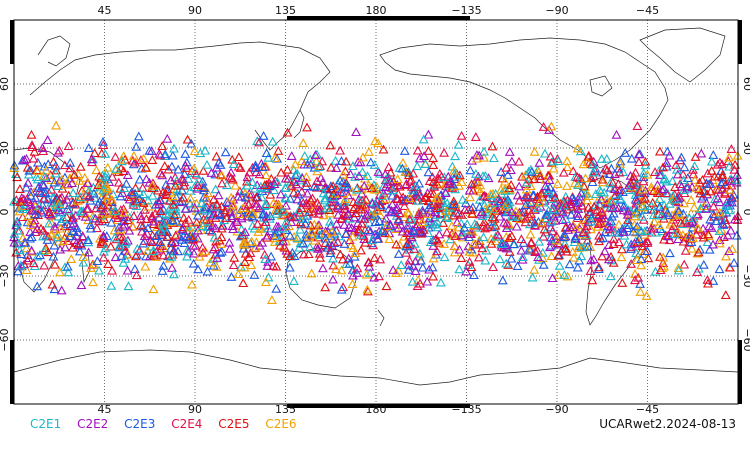 Image resolution: width=750 pixels, height=450 pixels. What do you see at coordinates (745, 84) in the screenshot?
I see `right-lat-tick-label: 60` at bounding box center [745, 84].